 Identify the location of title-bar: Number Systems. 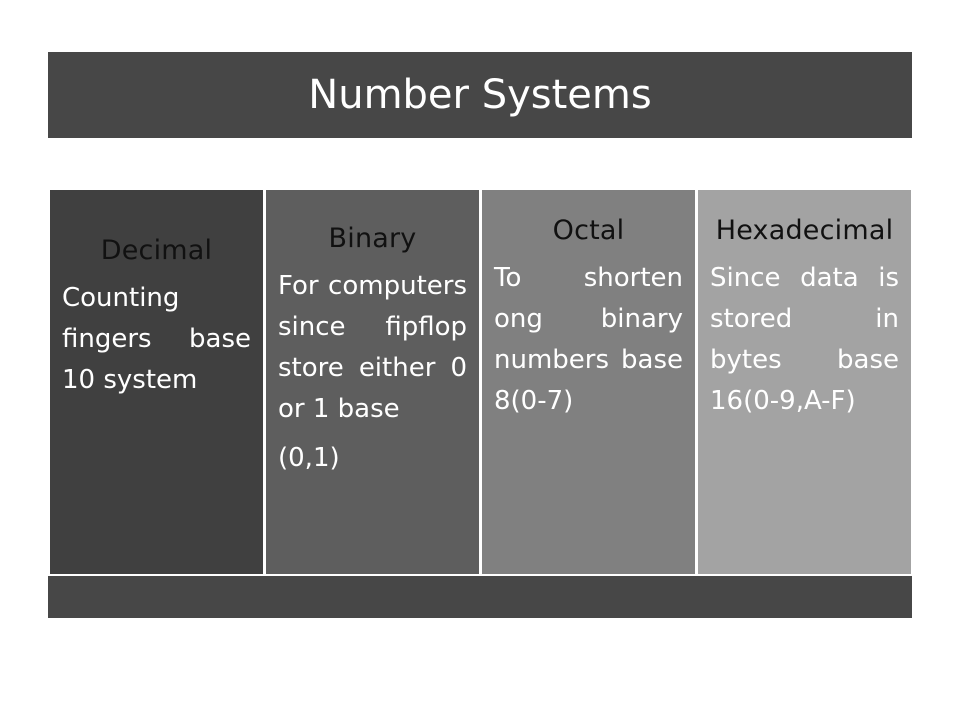
(480, 95).